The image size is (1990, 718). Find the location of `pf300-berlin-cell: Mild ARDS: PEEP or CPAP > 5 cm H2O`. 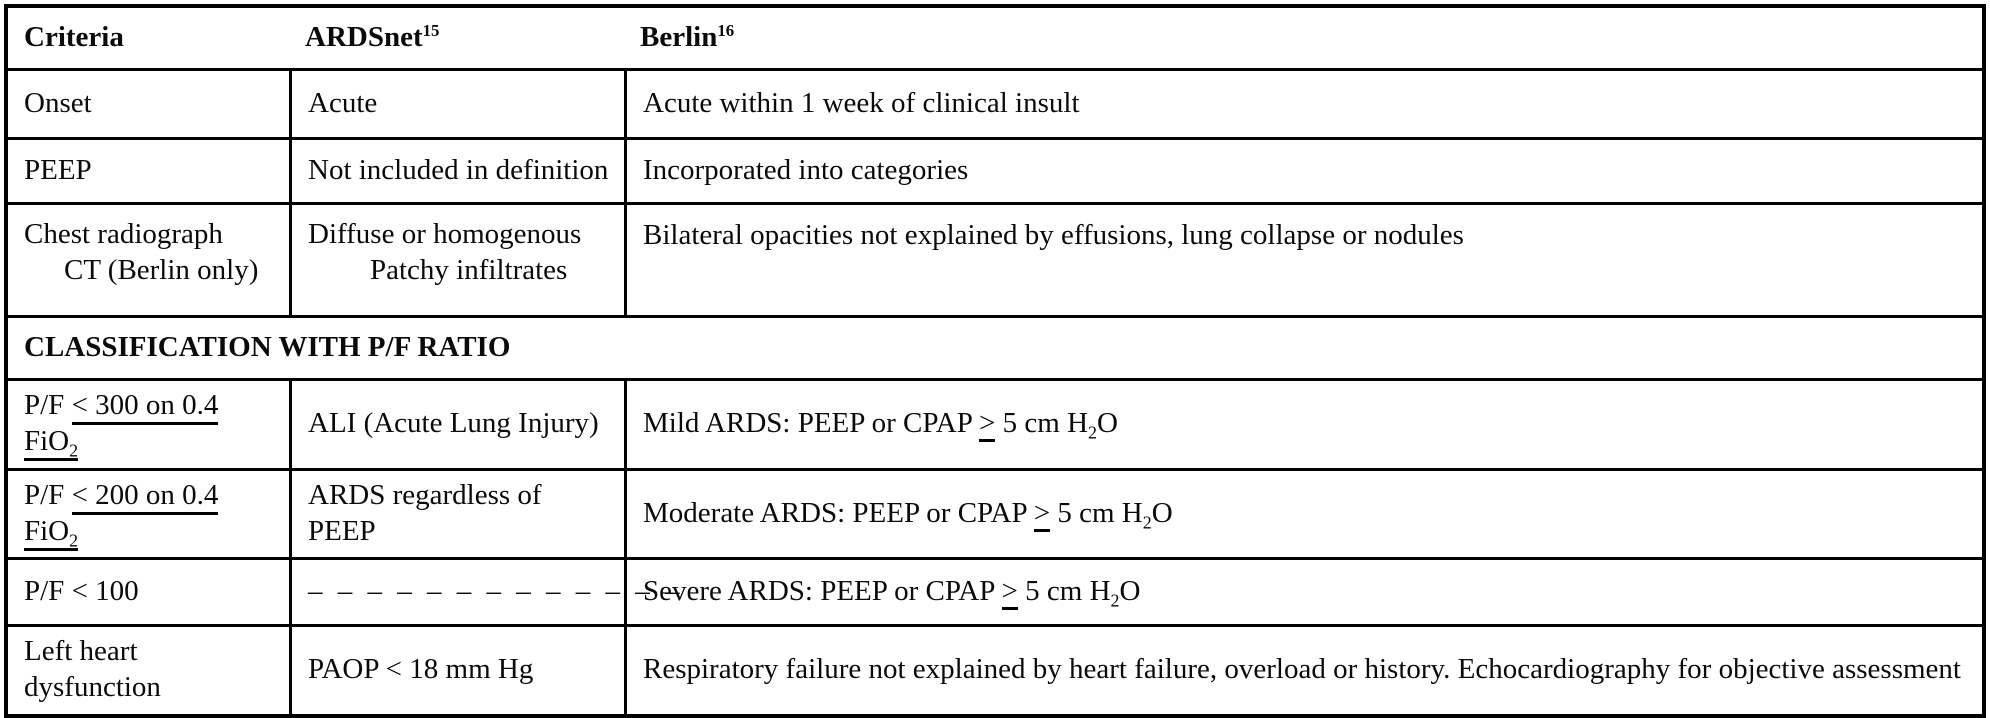

pf300-berlin-cell: Mild ARDS: PEEP or CPAP > 5 cm H2O is located at coordinates (1303, 424).